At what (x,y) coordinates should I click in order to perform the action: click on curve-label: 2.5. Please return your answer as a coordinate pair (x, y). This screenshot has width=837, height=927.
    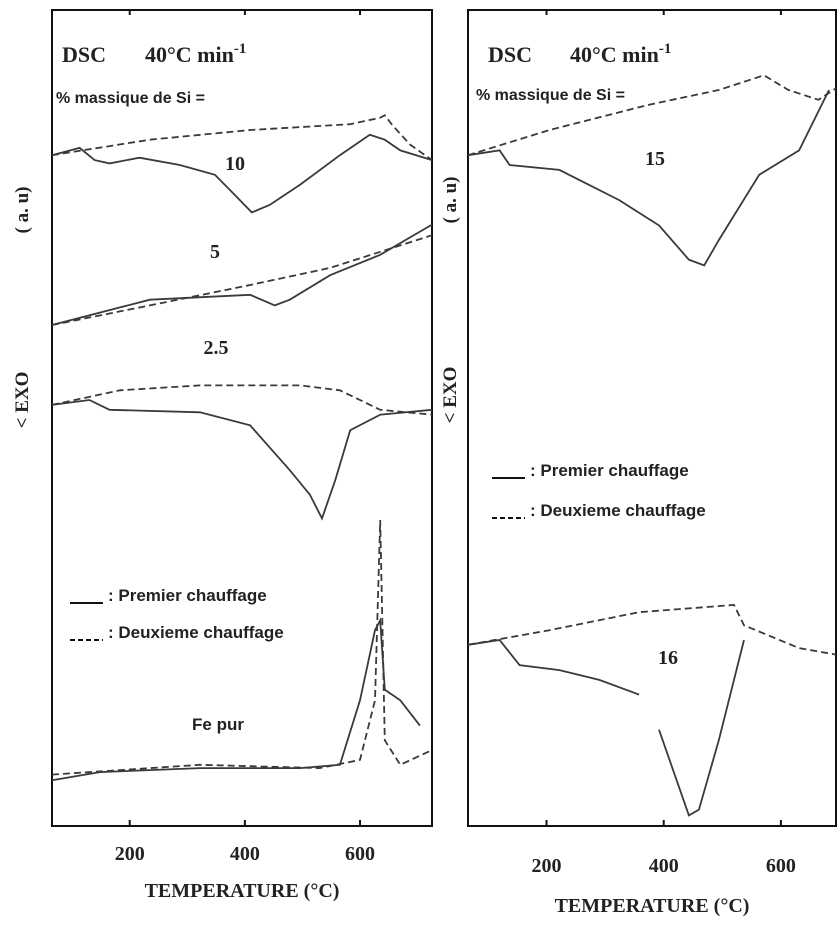
    Looking at the image, I should click on (216, 348).